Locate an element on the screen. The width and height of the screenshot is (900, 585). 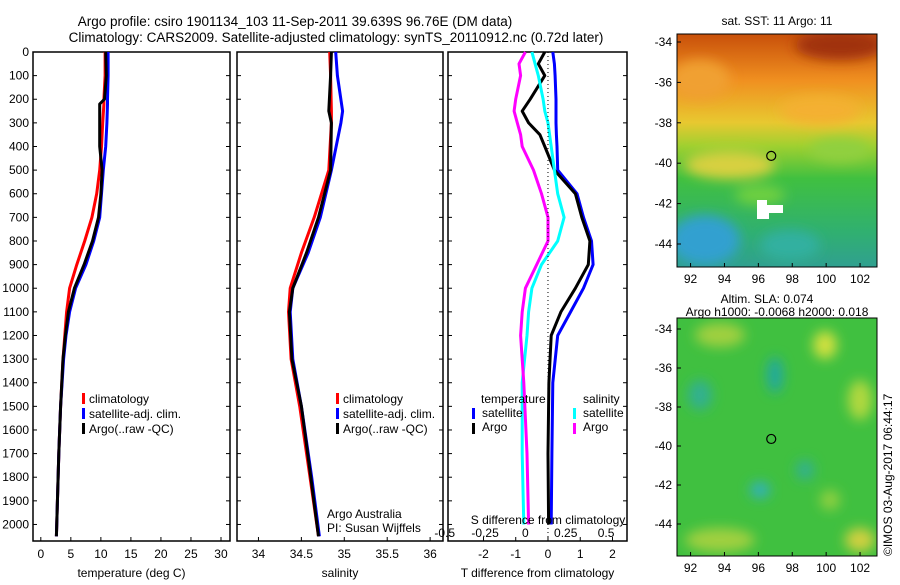
y-tick-label: 200 is located at coordinates (19, 99).